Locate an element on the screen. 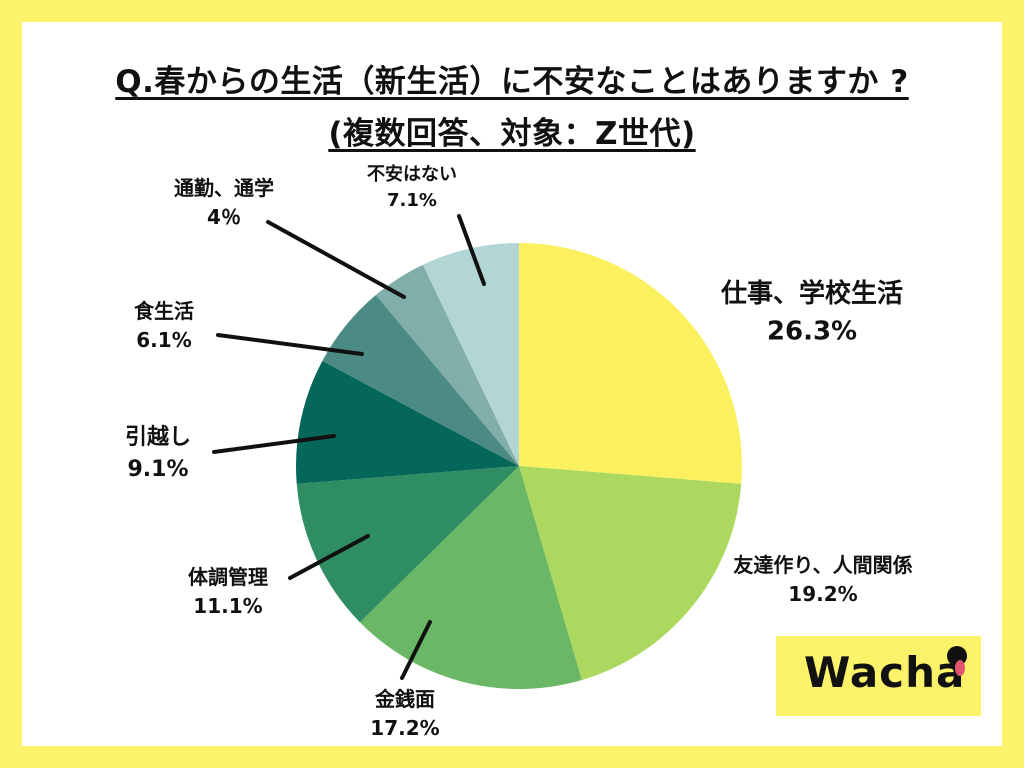 This screenshot has width=1024, height=768. wacha-logo: Wacha is located at coordinates (878, 676).